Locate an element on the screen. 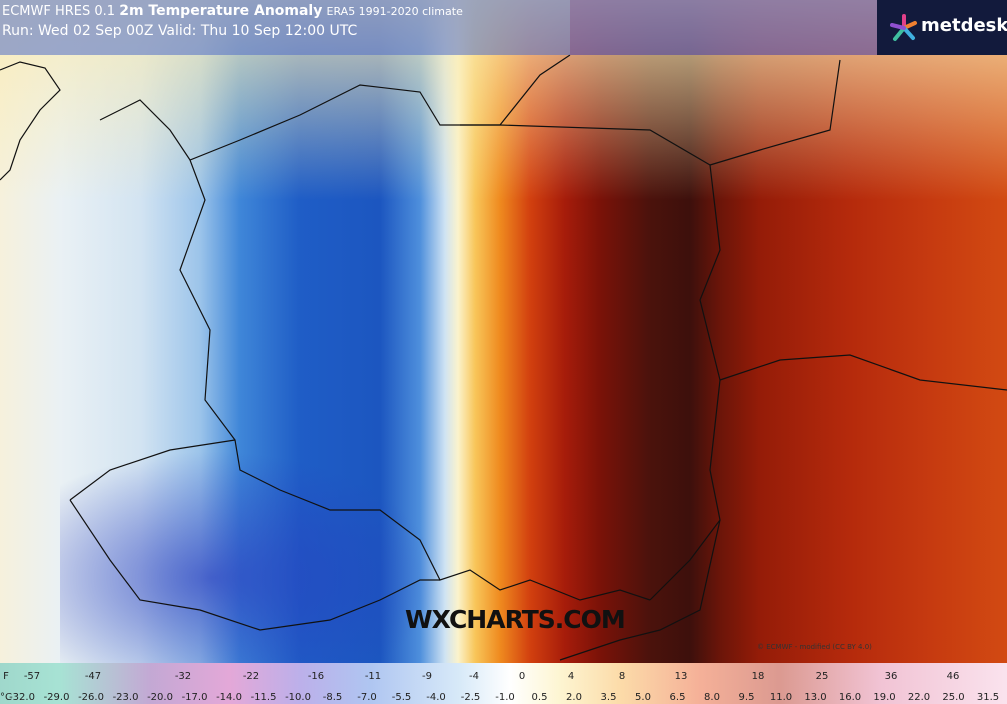  c-label: -8.5 is located at coordinates (332, 697).